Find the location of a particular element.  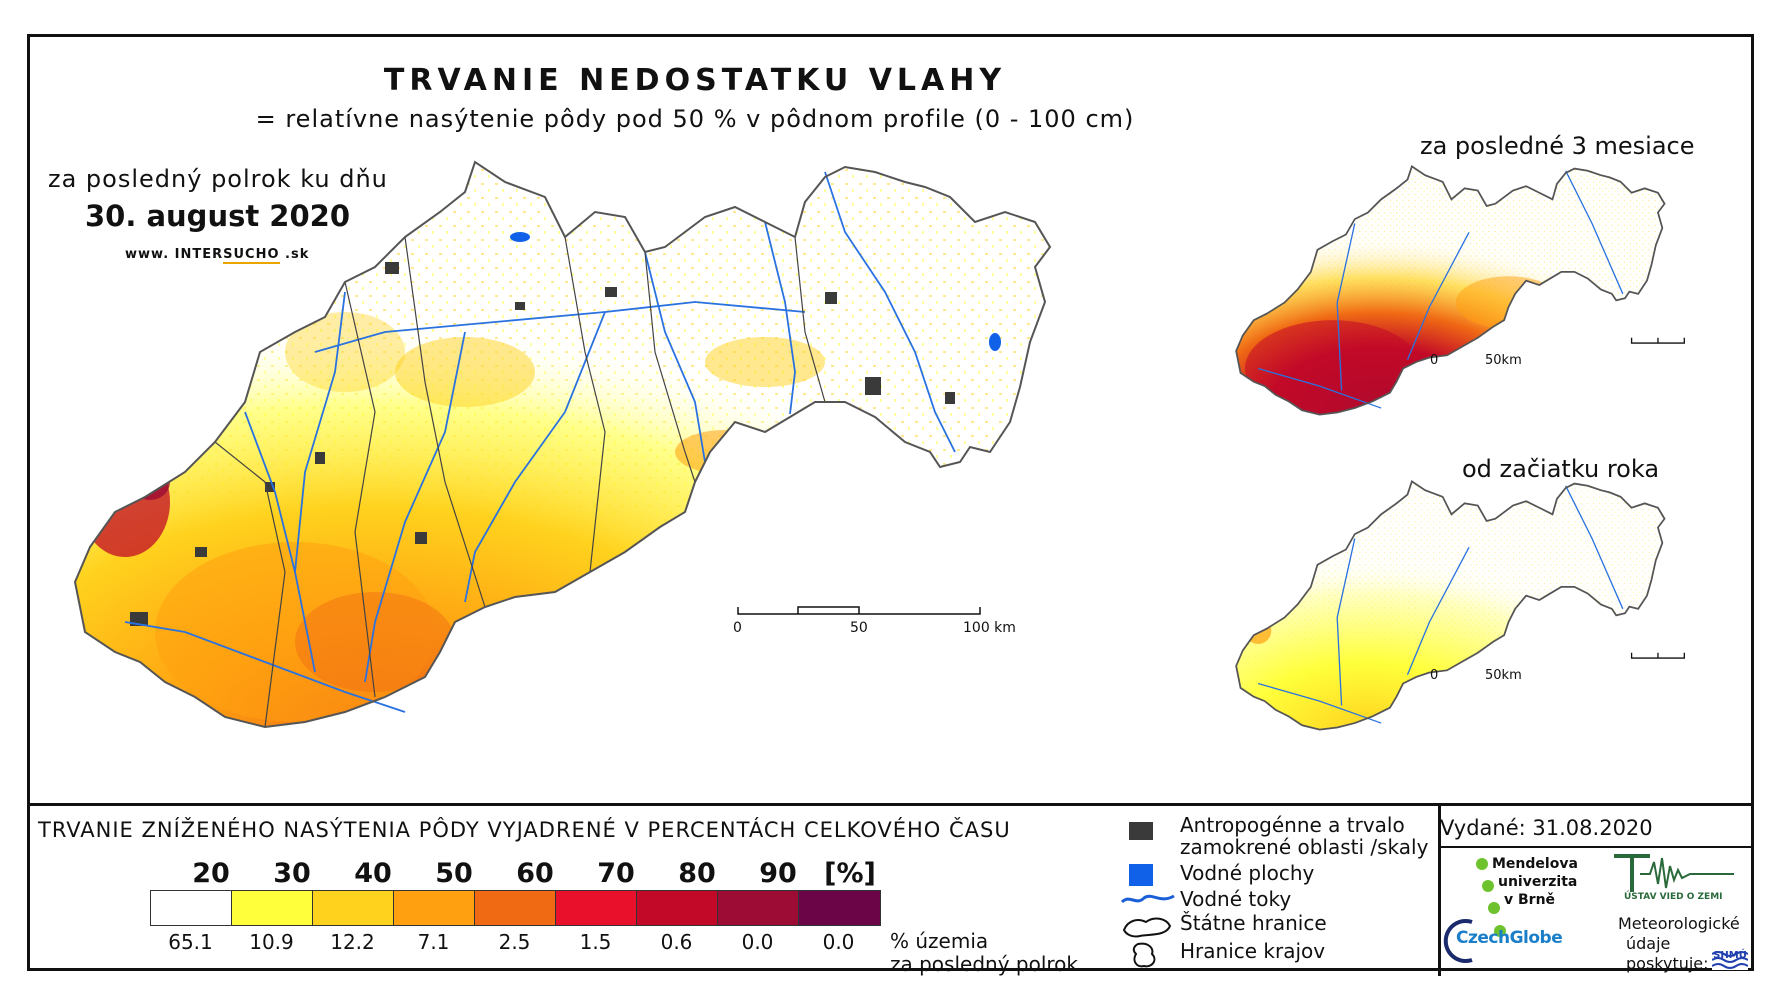

key-anthropogenic-label2: zamokrené oblasti /skaly is located at coordinates (1304, 847).